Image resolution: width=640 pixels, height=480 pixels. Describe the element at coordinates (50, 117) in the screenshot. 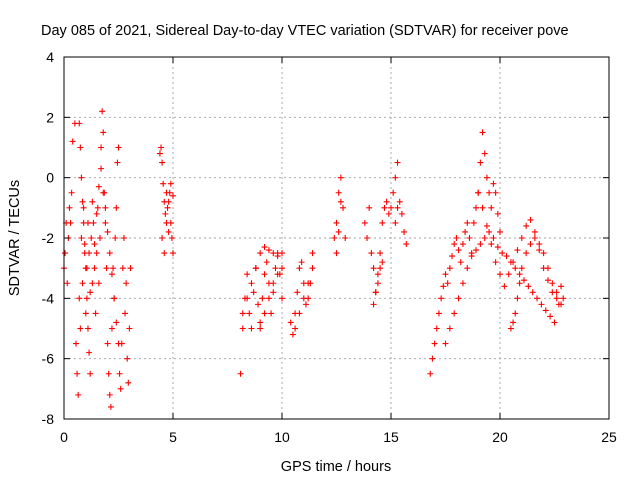

I see `y-tick-label: 2` at that location.